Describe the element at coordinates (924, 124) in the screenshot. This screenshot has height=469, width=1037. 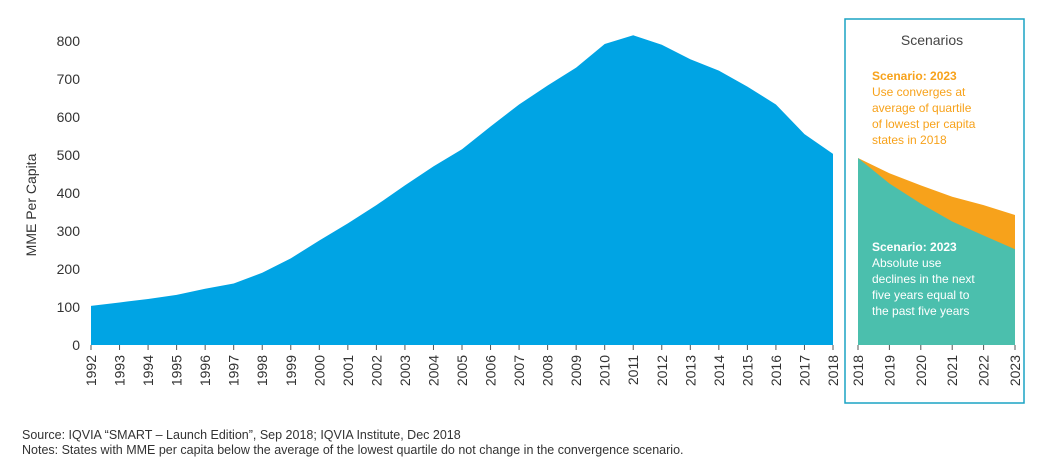
I see `convergence-label-line: of lowest per capita` at that location.